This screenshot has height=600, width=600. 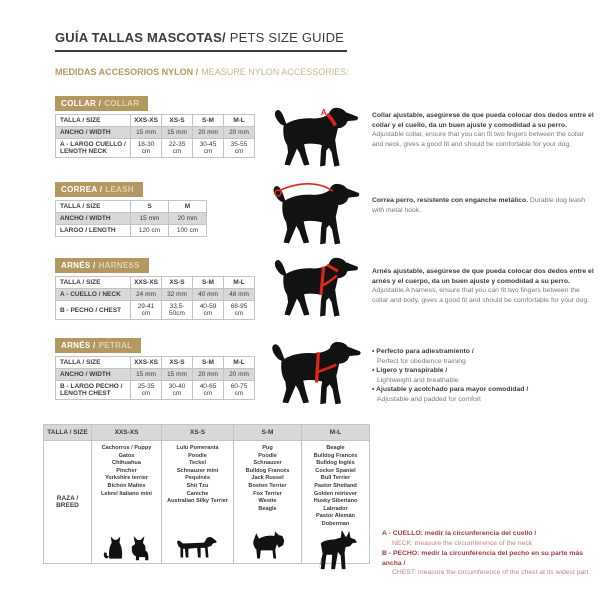 What do you see at coordinates (208, 310) in the screenshot?
I see `cell-value: 40-59 cm` at bounding box center [208, 310].